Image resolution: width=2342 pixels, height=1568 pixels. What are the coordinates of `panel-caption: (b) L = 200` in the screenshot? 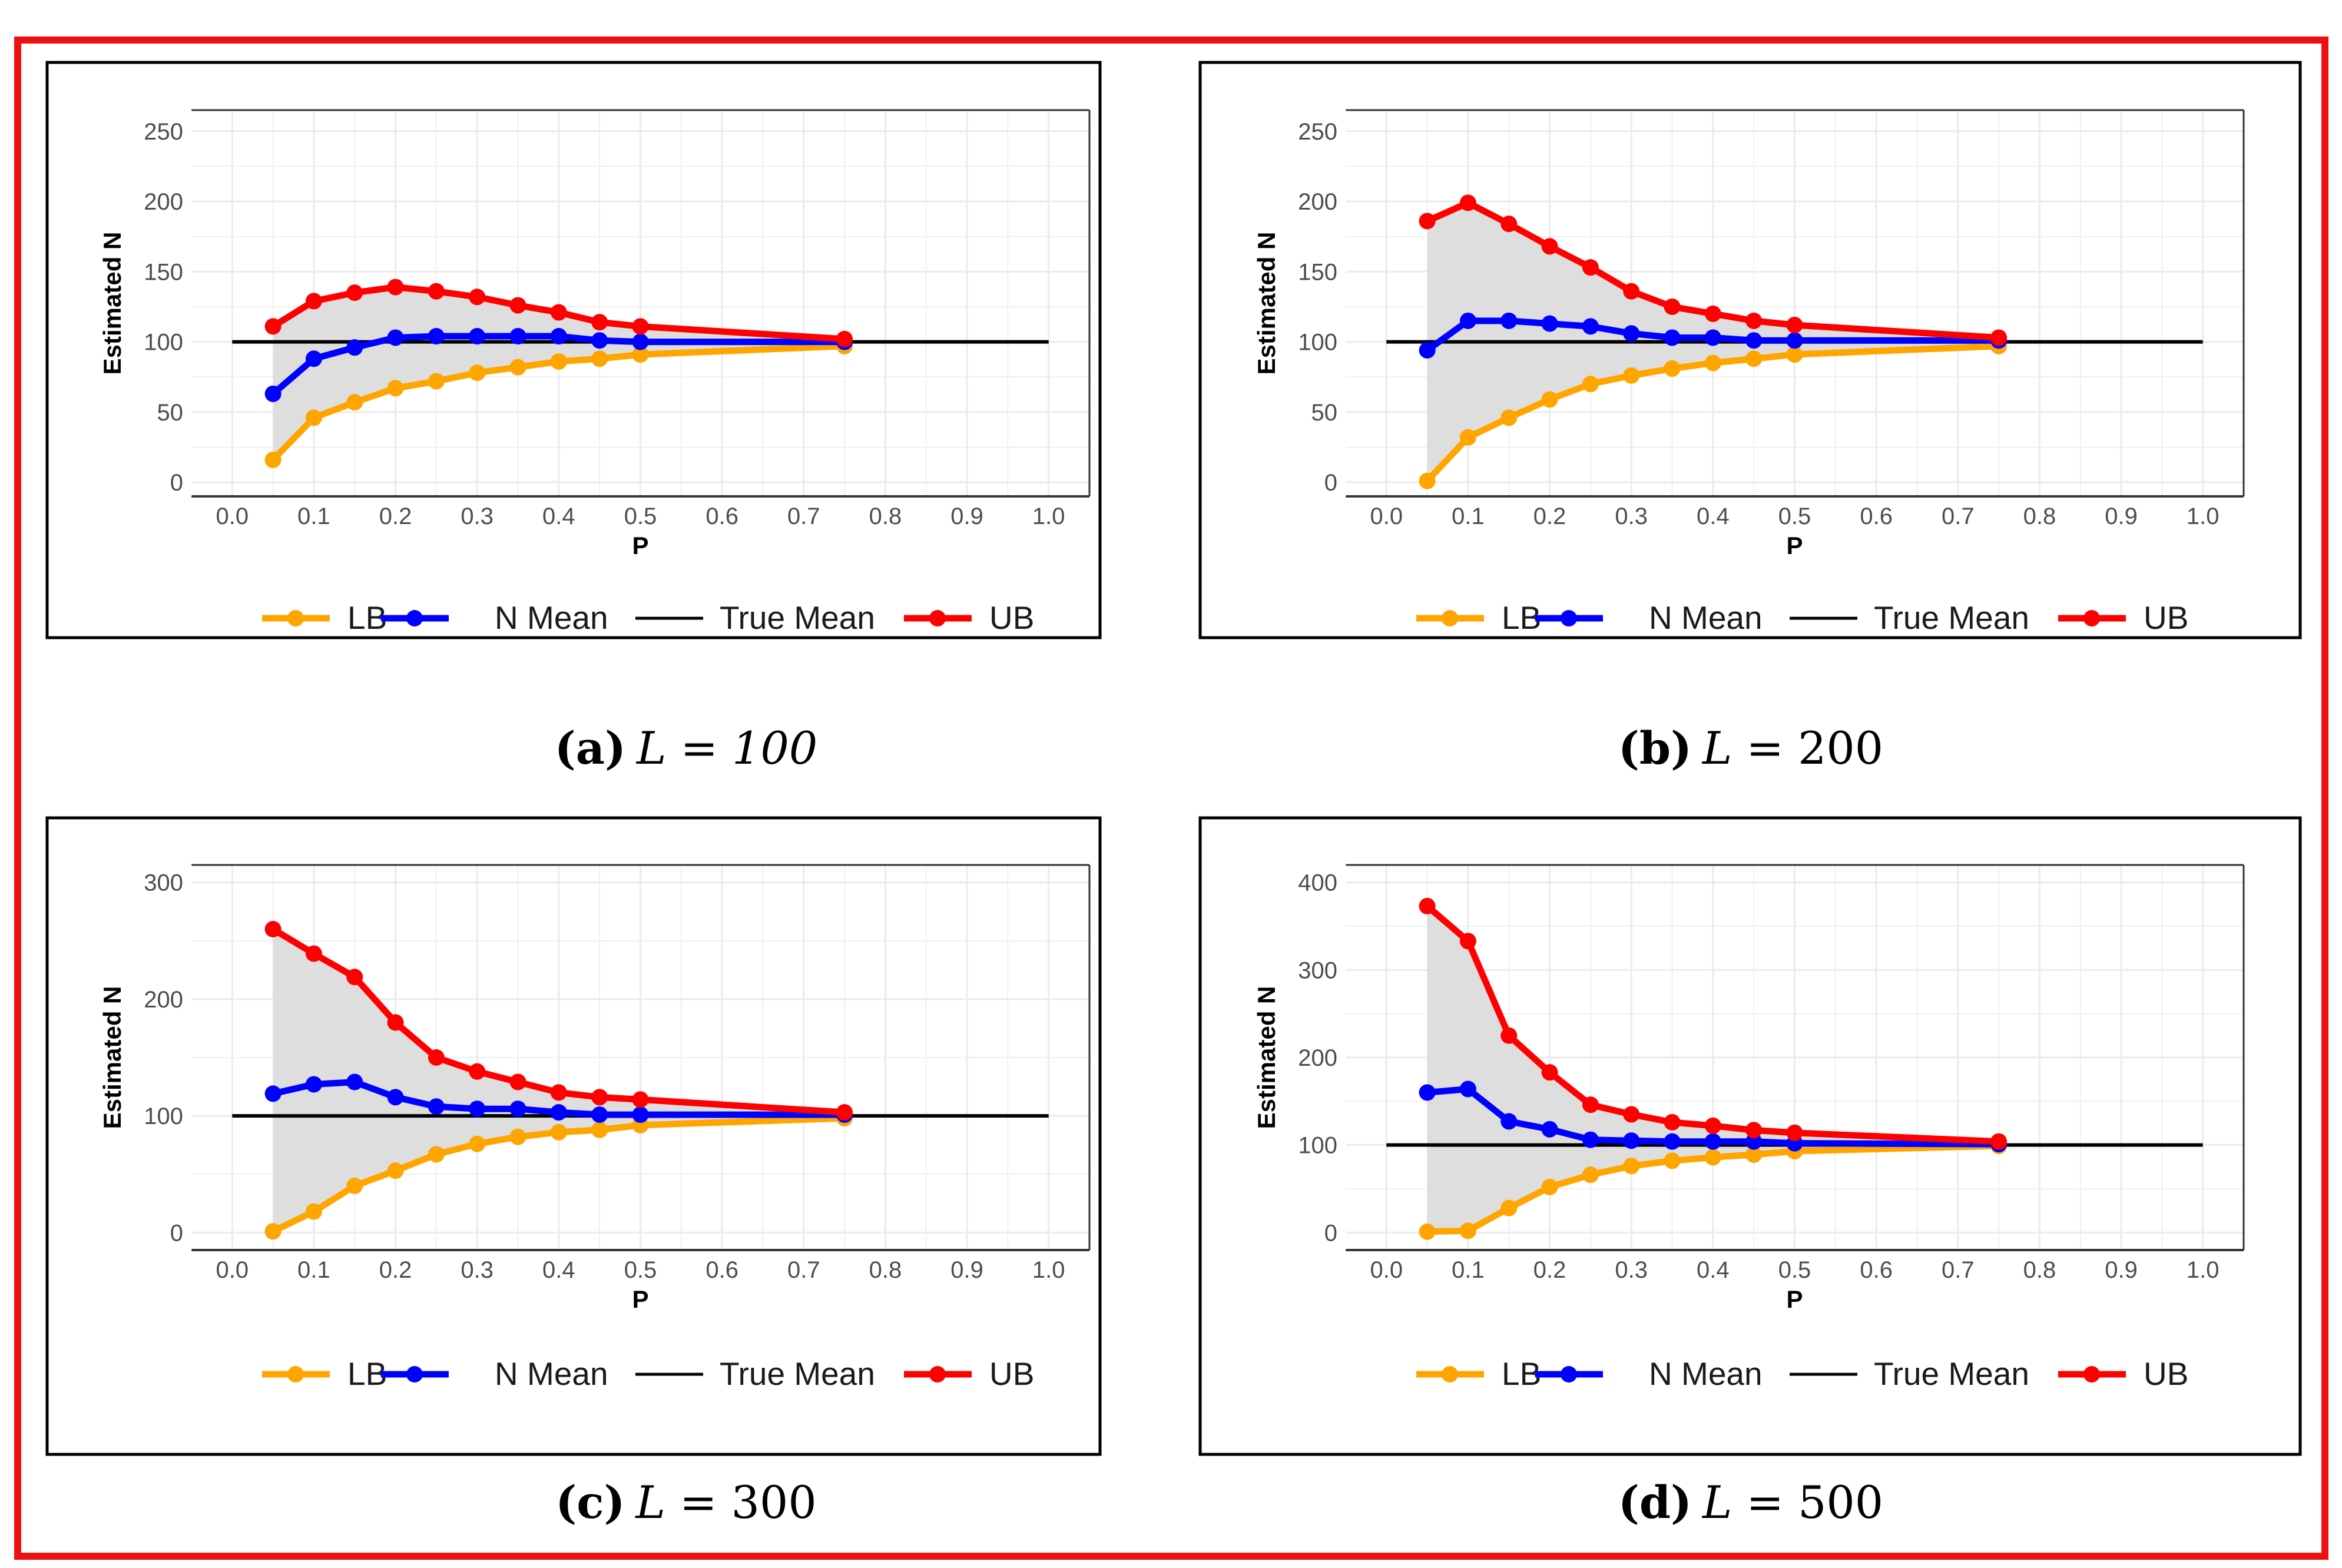 It's located at (1750, 748).